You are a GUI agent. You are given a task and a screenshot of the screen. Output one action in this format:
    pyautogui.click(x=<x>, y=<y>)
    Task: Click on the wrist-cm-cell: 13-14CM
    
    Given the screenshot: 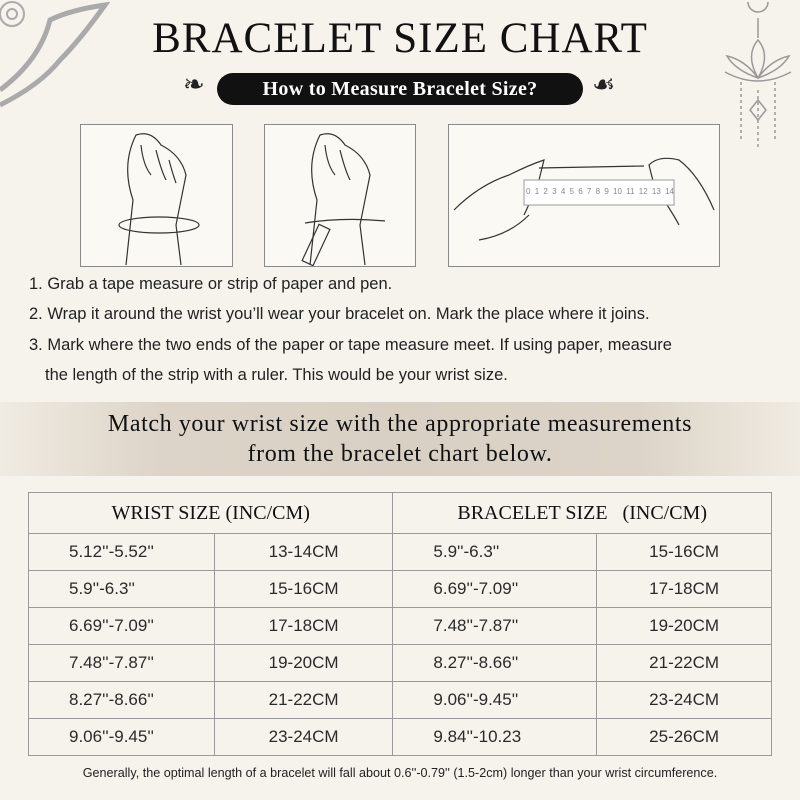 What is the action you would take?
    pyautogui.click(x=303, y=552)
    